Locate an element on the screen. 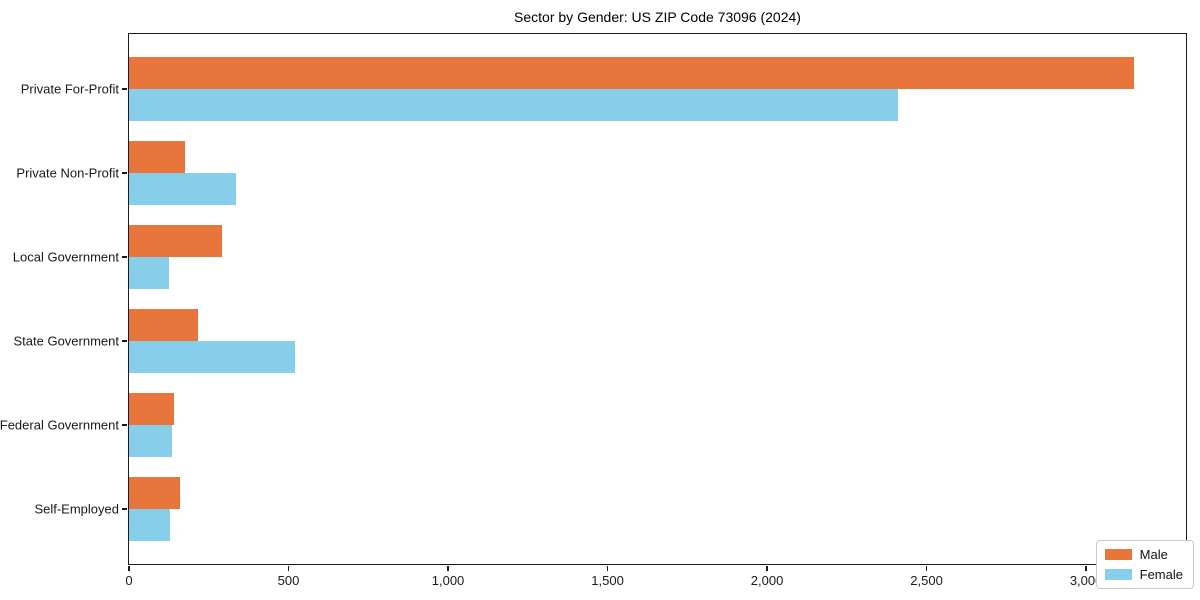 The image size is (1200, 600). bar-female-private-for-profit is located at coordinates (513, 105).